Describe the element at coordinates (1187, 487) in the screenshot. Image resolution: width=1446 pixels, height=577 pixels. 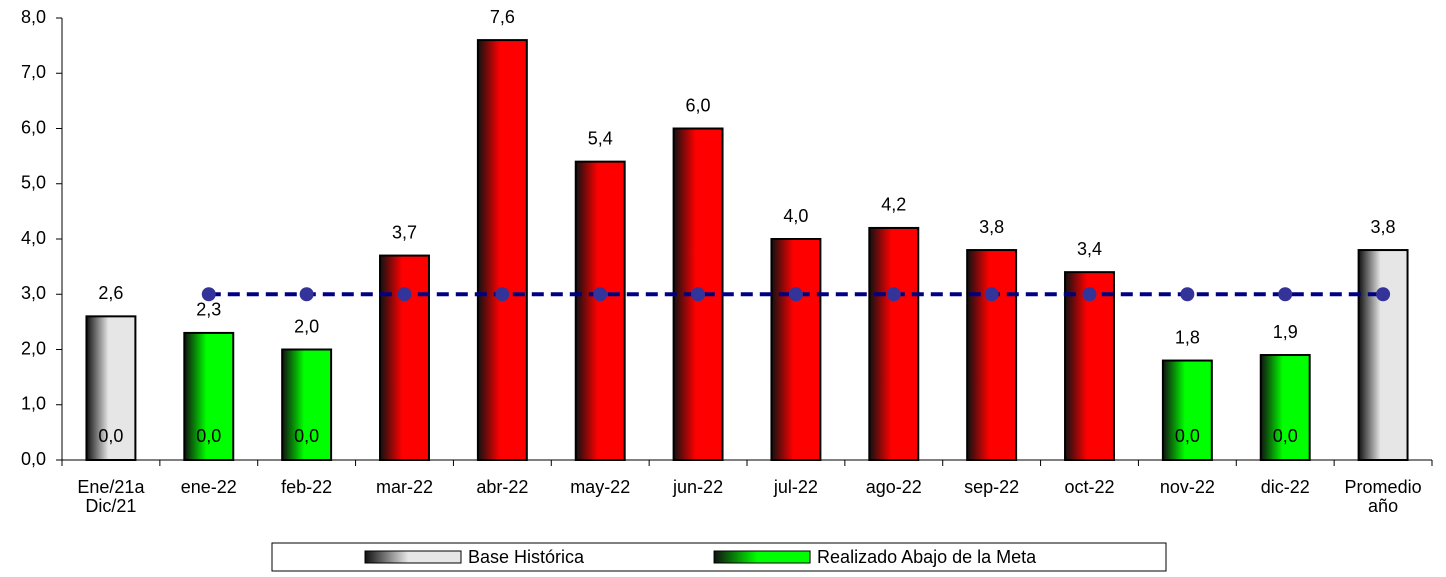
I see `x-tick-label: nov-22` at that location.